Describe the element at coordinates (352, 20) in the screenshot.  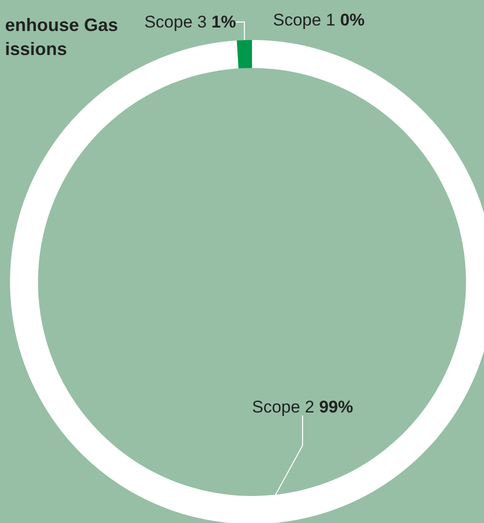
I see `text: 0%` at that location.